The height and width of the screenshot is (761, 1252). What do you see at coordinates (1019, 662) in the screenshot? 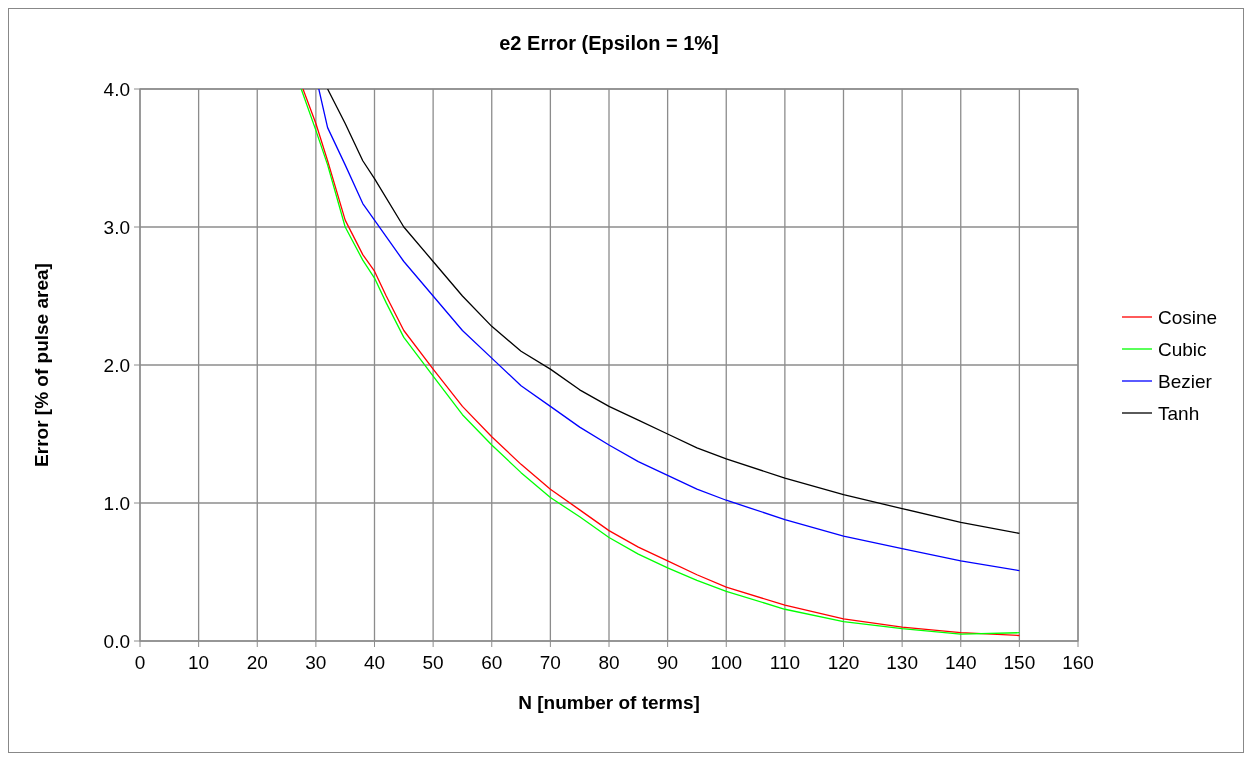
I see `x-tick-label: 150` at bounding box center [1019, 662].